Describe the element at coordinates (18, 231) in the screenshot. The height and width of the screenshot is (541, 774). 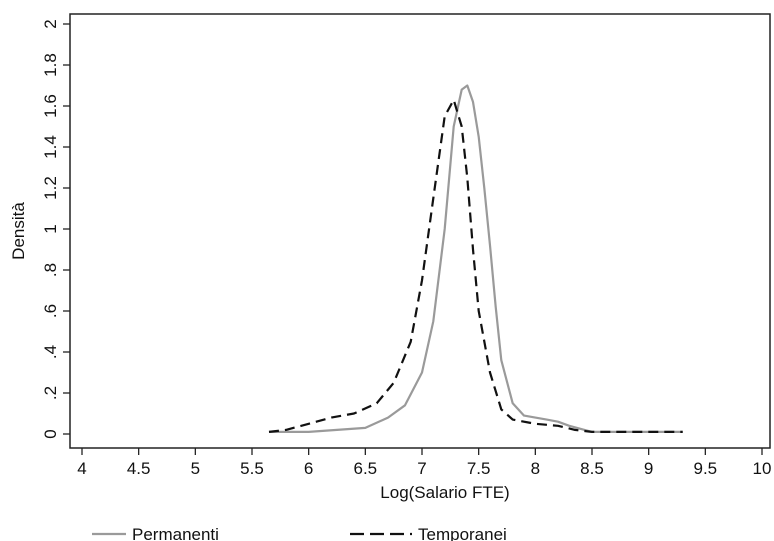
I see `y-axis-title: Densità` at that location.